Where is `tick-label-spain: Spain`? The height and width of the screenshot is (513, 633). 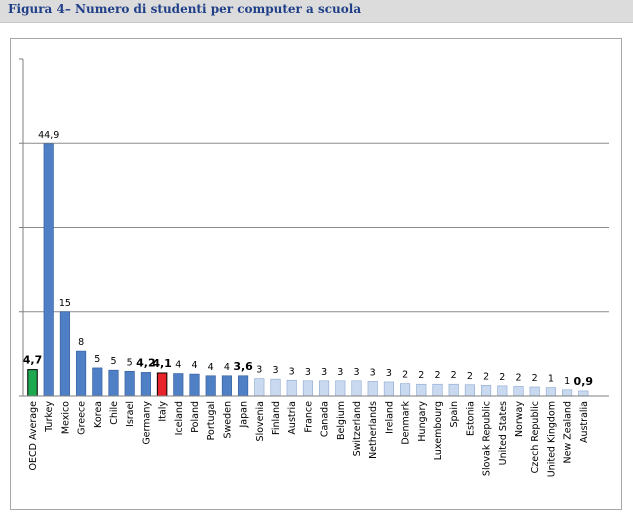 tick-label-spain: Spain is located at coordinates (454, 414).